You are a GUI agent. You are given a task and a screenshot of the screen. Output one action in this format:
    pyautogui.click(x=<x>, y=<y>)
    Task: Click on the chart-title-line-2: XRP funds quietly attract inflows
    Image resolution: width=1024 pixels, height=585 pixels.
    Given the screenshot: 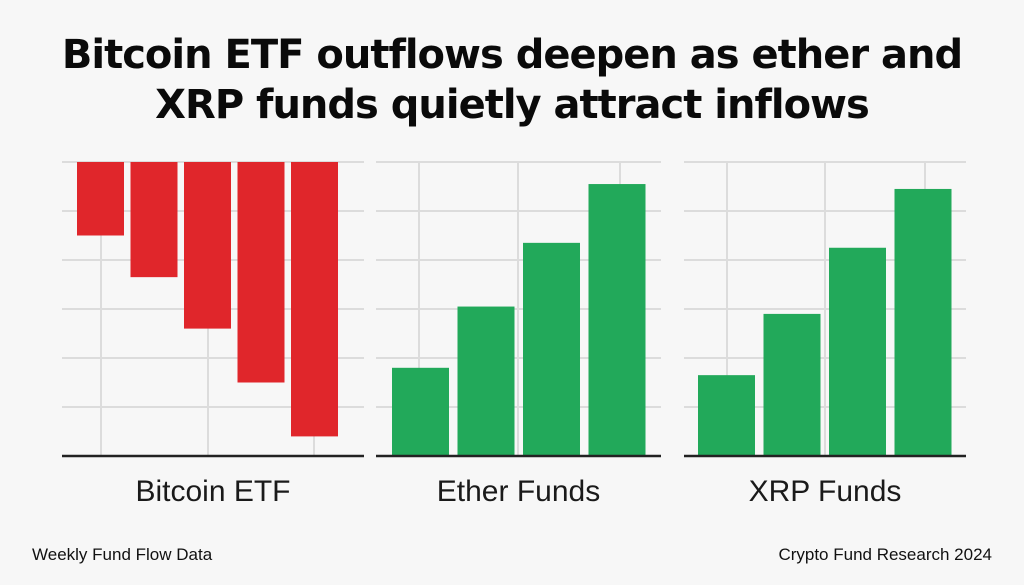 What is the action you would take?
    pyautogui.click(x=512, y=105)
    